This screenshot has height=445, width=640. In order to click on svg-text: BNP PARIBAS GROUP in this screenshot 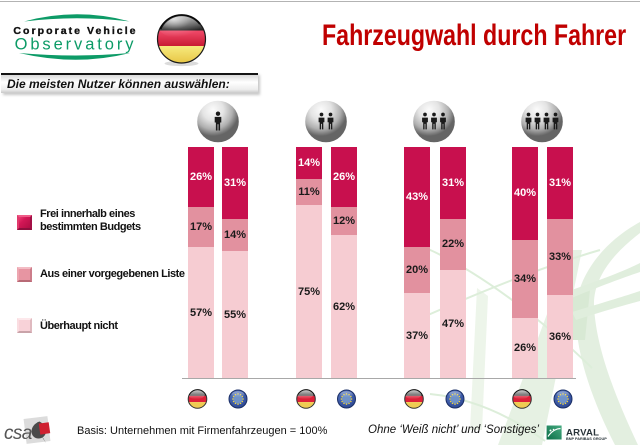, I will do `click(586, 439)`.